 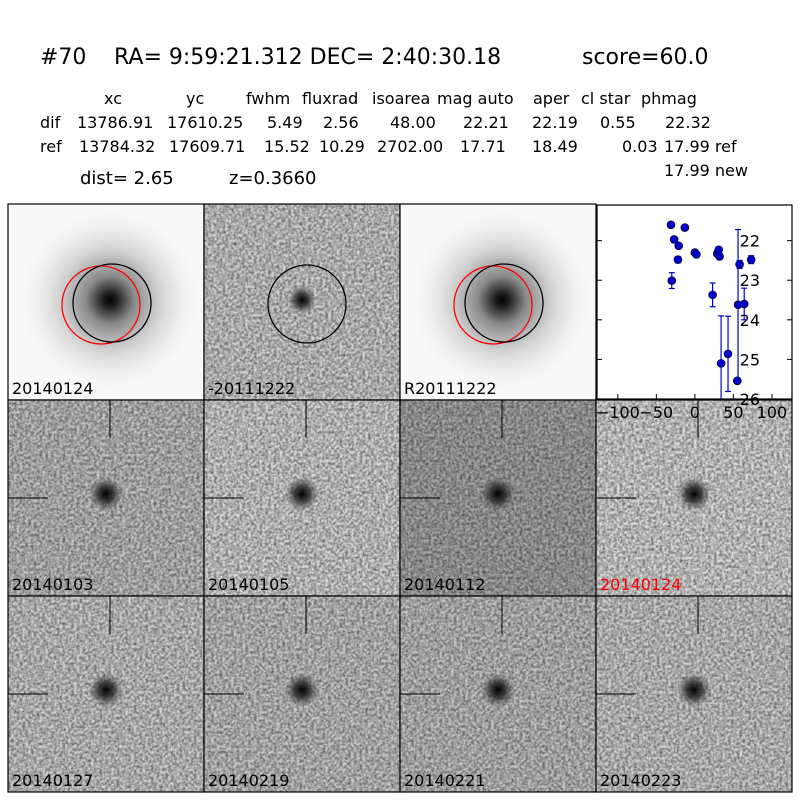 I want to click on image-panel: 20140105, so click(x=302, y=498).